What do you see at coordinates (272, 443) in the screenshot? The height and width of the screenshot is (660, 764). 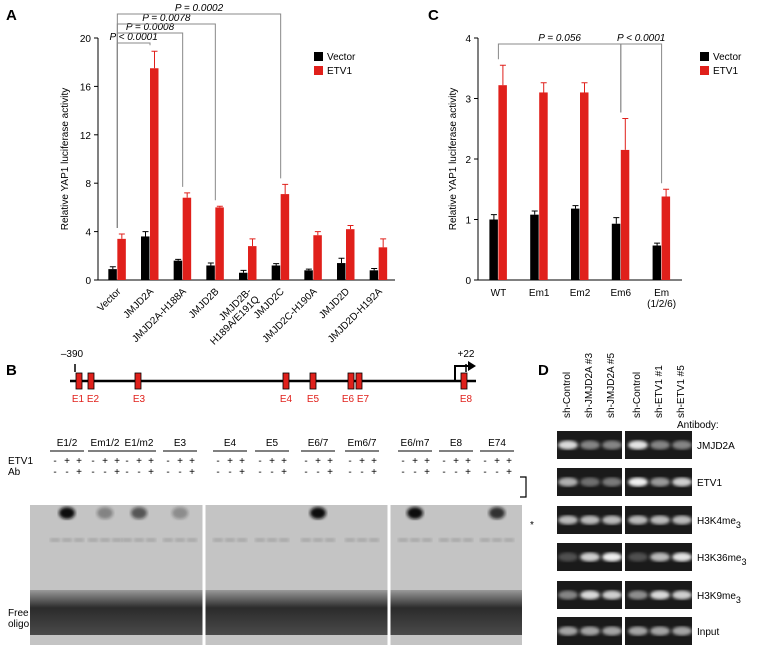 I see `lane-group-label: E5` at bounding box center [272, 443].